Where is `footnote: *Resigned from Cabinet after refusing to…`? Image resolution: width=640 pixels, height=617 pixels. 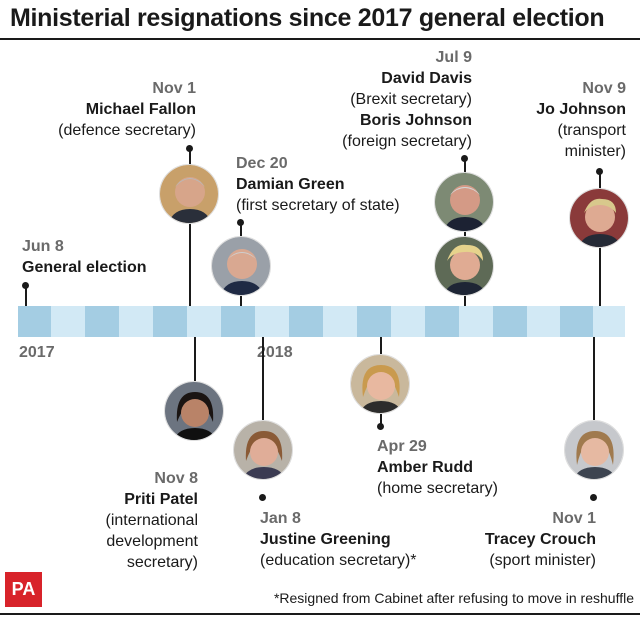
footnote: *Resigned from Cabinet after refusing to… is located at coordinates (453, 598).